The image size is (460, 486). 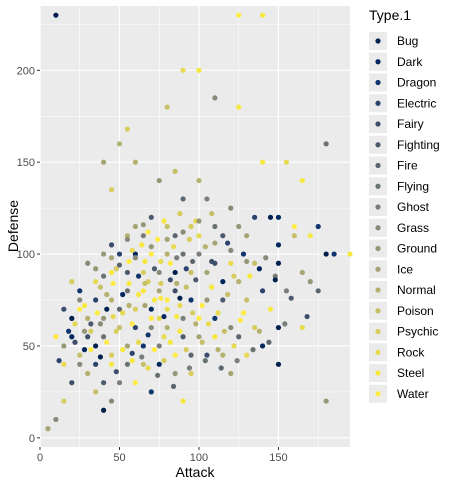 I want to click on legend-label: Fire, so click(x=407, y=166).